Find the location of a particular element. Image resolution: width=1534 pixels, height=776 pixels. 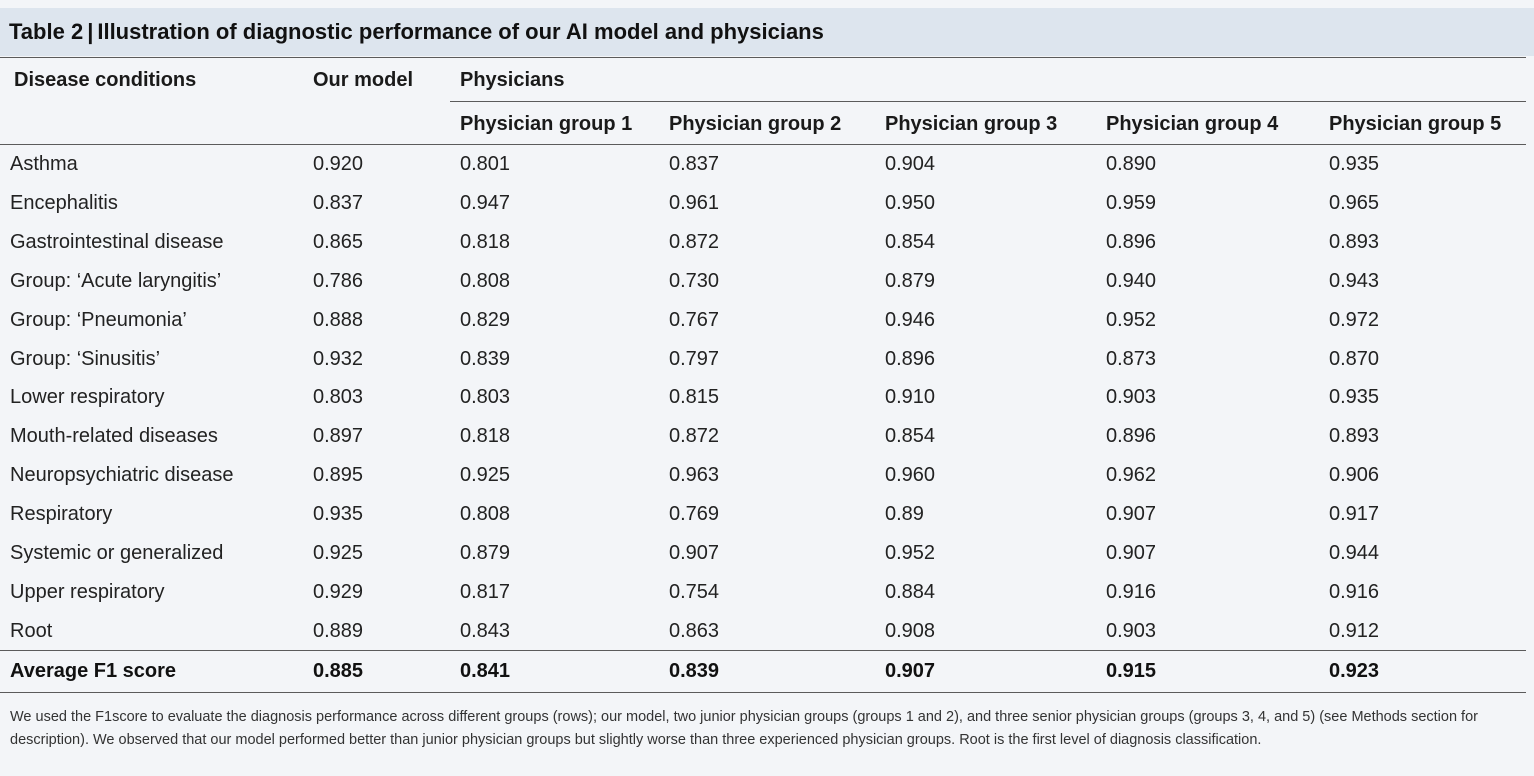

table-cell: 0.962 is located at coordinates (1131, 475).